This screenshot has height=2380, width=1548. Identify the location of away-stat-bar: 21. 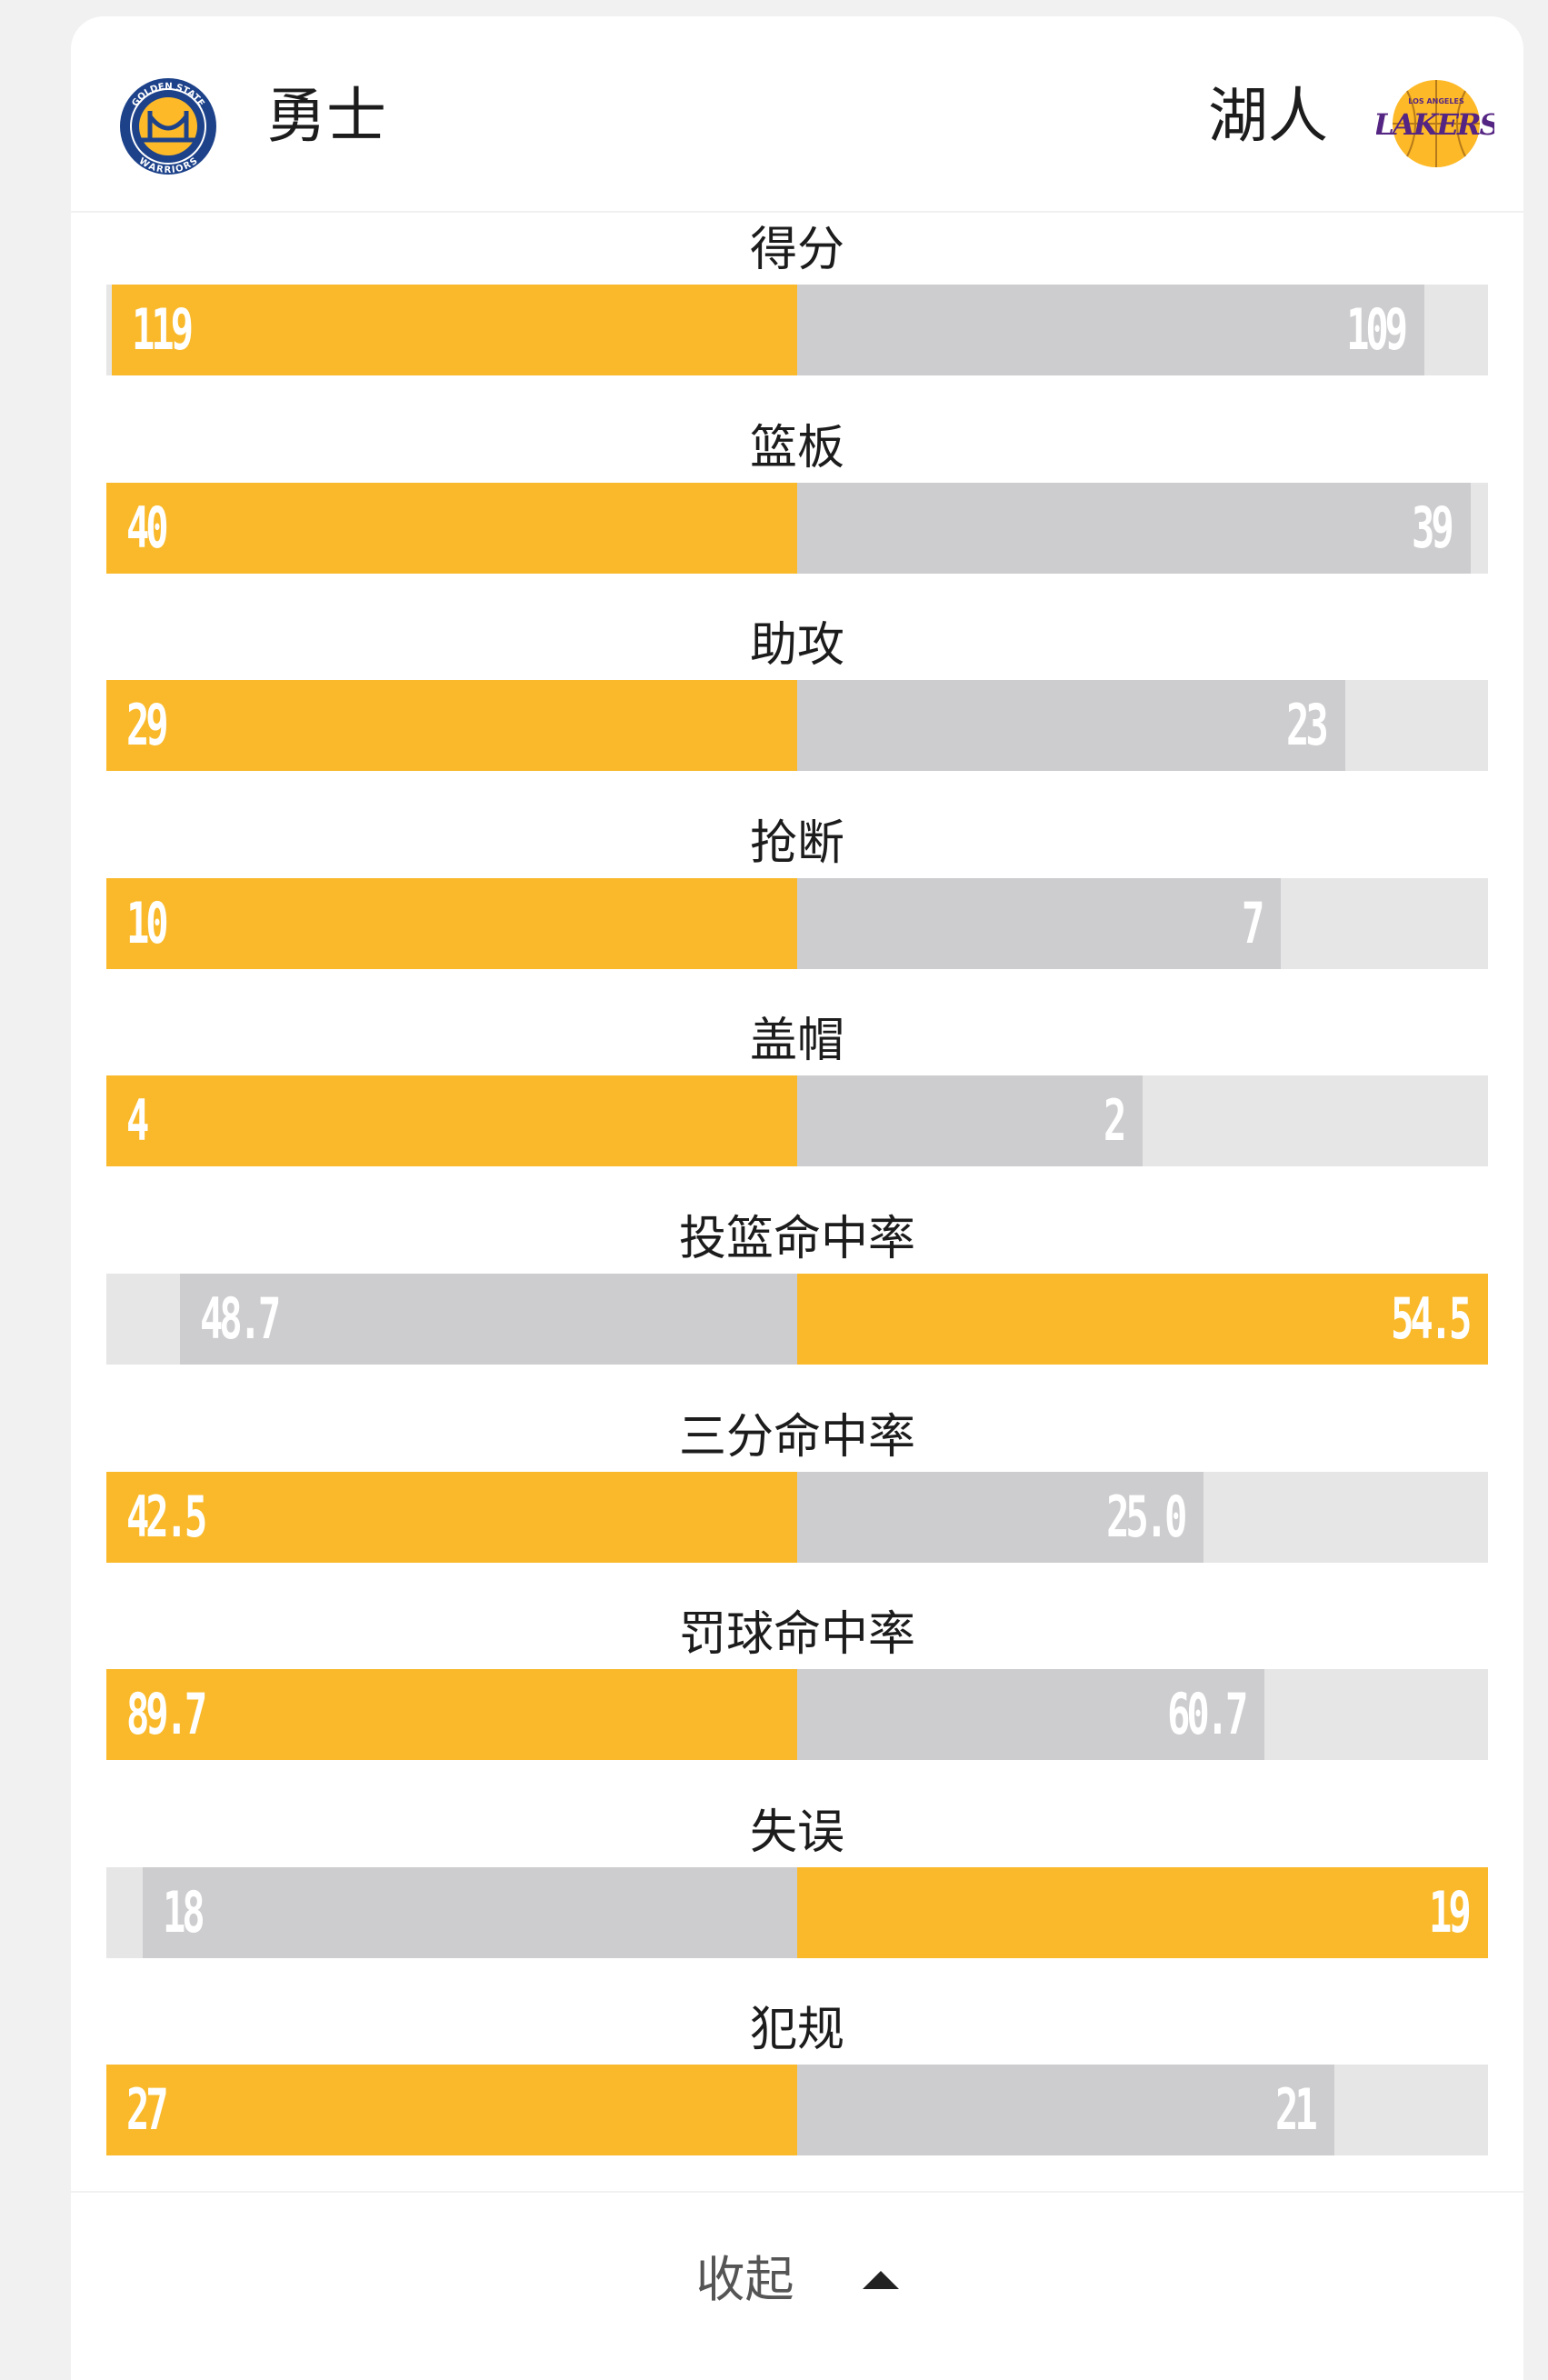
(1066, 2110).